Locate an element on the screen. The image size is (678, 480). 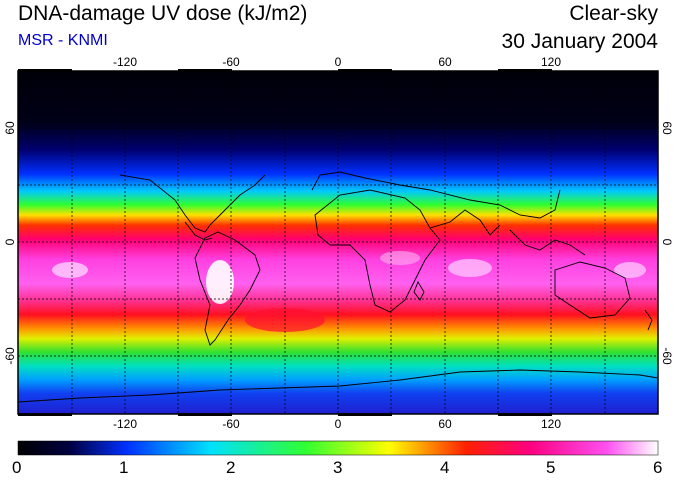
lat-label-left: -60 is located at coordinates (10, 356).